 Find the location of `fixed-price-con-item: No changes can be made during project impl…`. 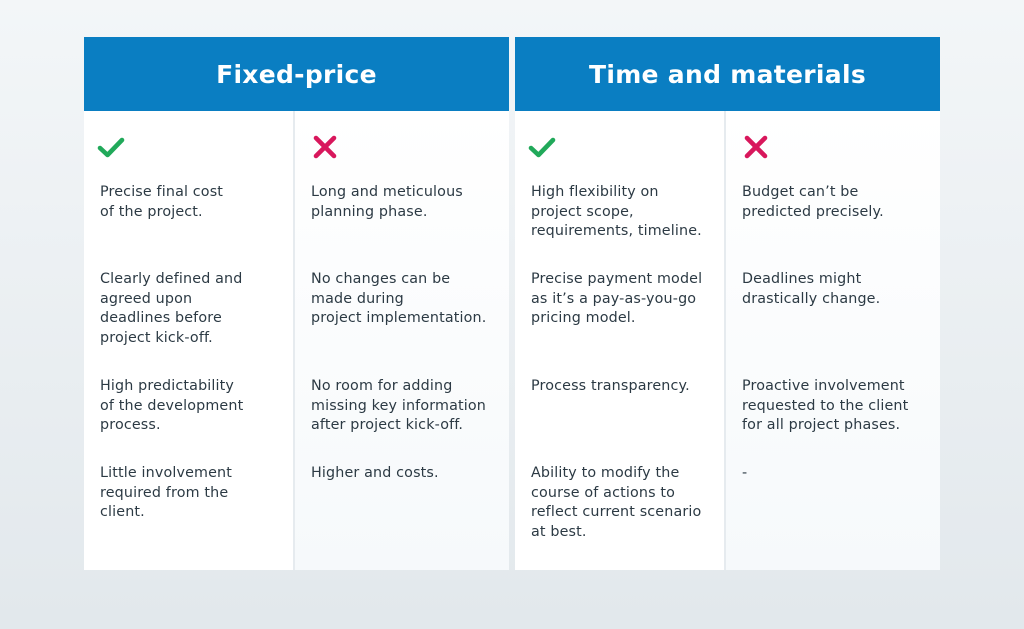

fixed-price-con-item: No changes can be made during project impl… is located at coordinates (399, 299).